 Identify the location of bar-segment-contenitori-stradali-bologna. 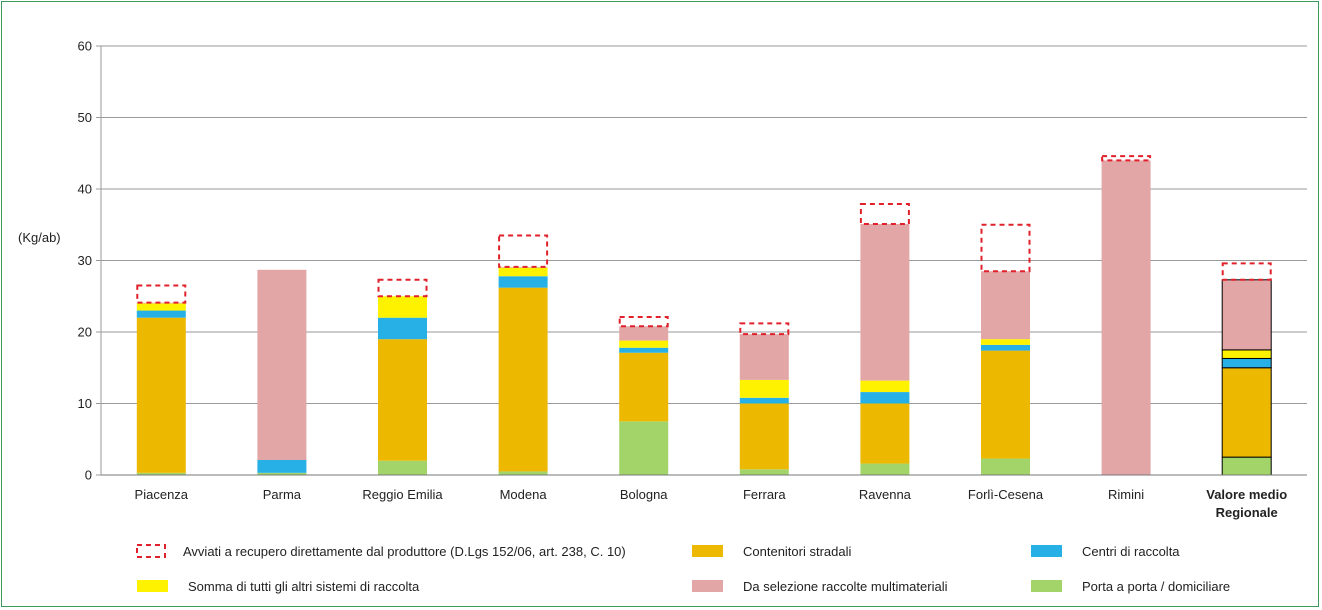
(644, 387).